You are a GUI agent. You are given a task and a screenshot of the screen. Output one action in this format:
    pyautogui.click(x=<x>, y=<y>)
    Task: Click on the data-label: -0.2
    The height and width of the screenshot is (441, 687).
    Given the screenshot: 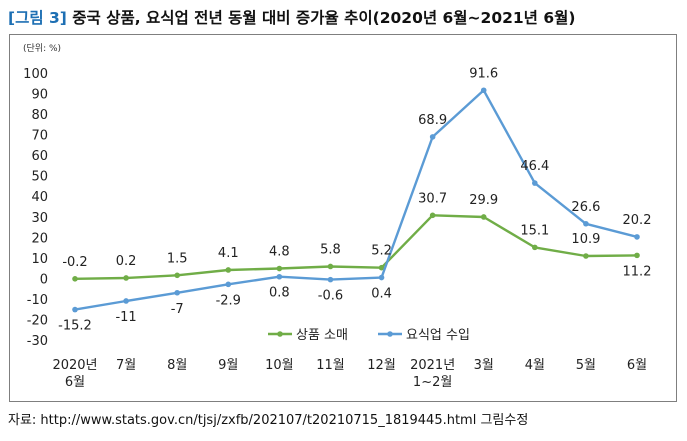 What is the action you would take?
    pyautogui.click(x=74, y=262)
    